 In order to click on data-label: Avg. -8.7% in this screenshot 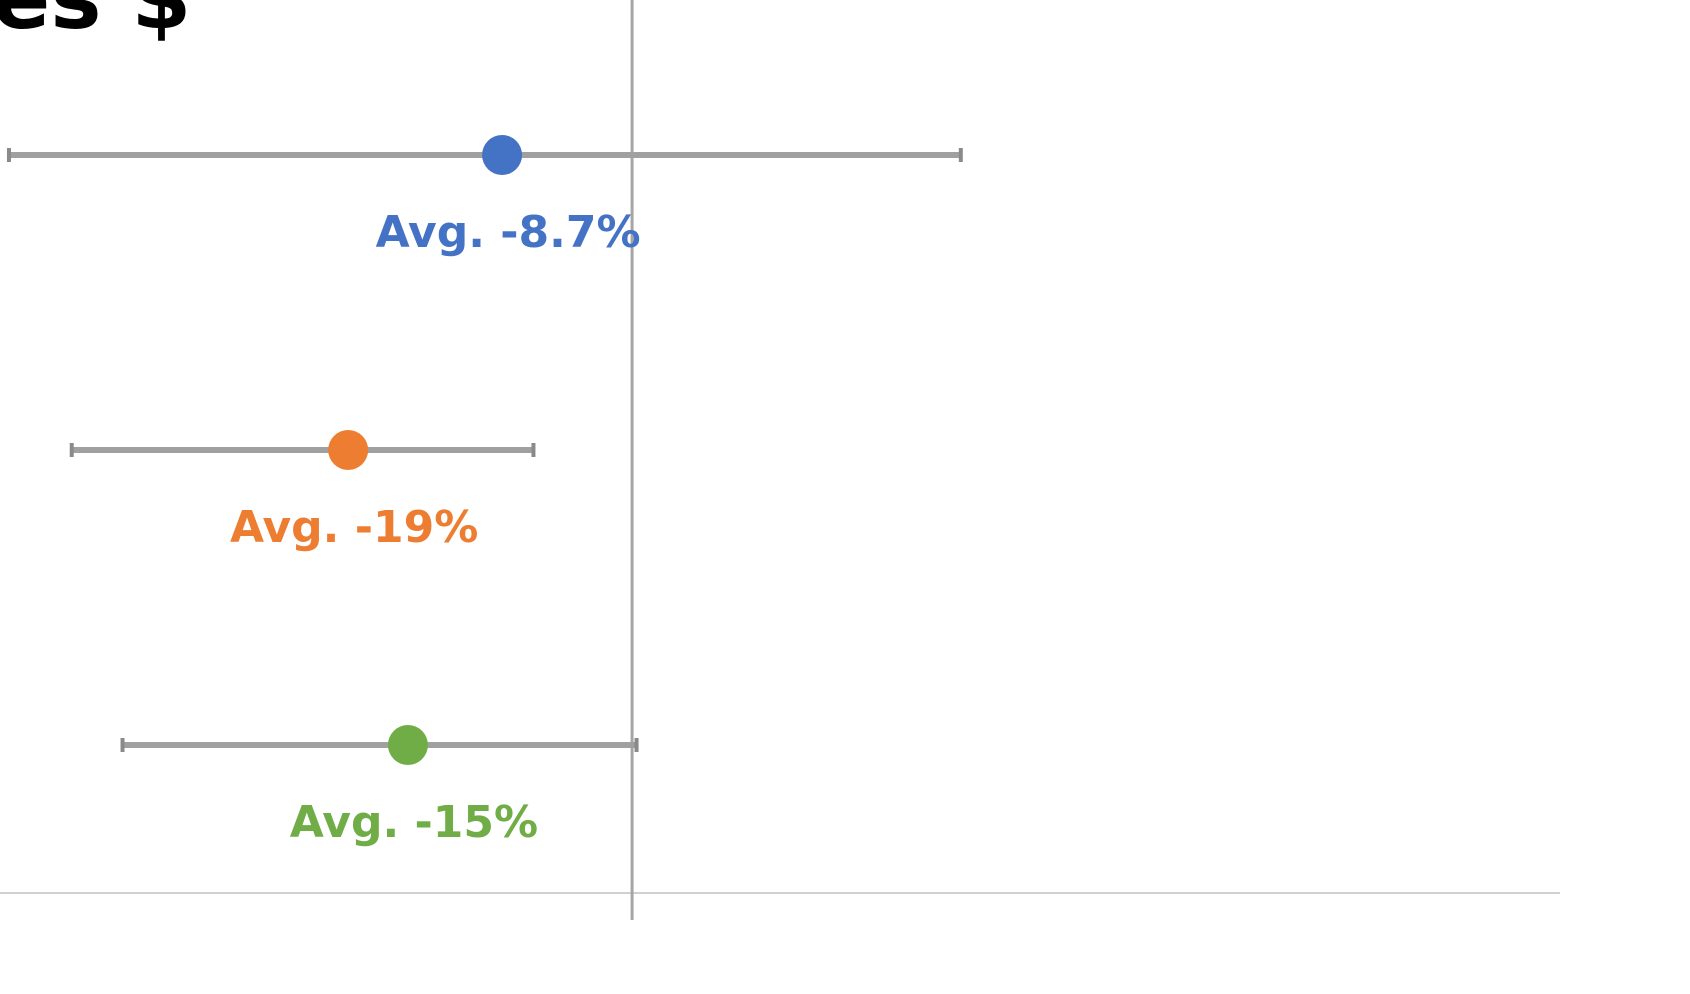, I will do `click(508, 232)`.